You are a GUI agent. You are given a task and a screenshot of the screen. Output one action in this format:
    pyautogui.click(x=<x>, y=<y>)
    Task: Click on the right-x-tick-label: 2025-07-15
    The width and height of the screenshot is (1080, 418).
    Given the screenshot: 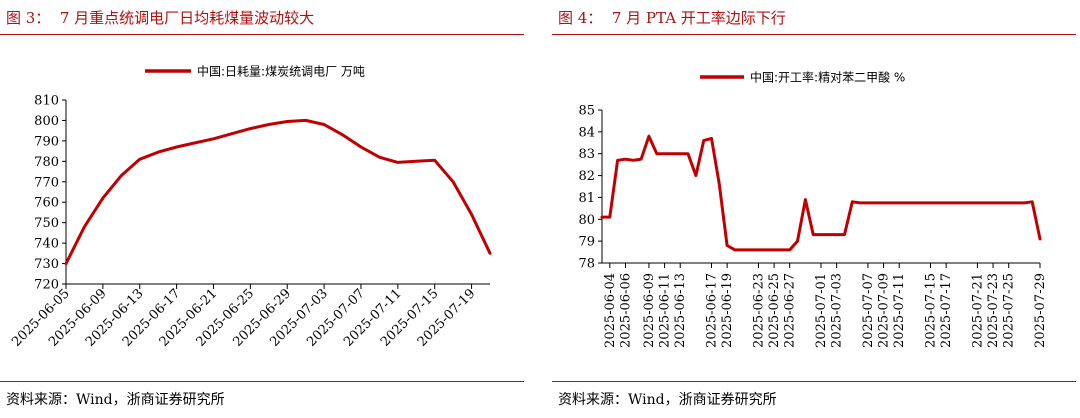 What is the action you would take?
    pyautogui.click(x=931, y=310)
    